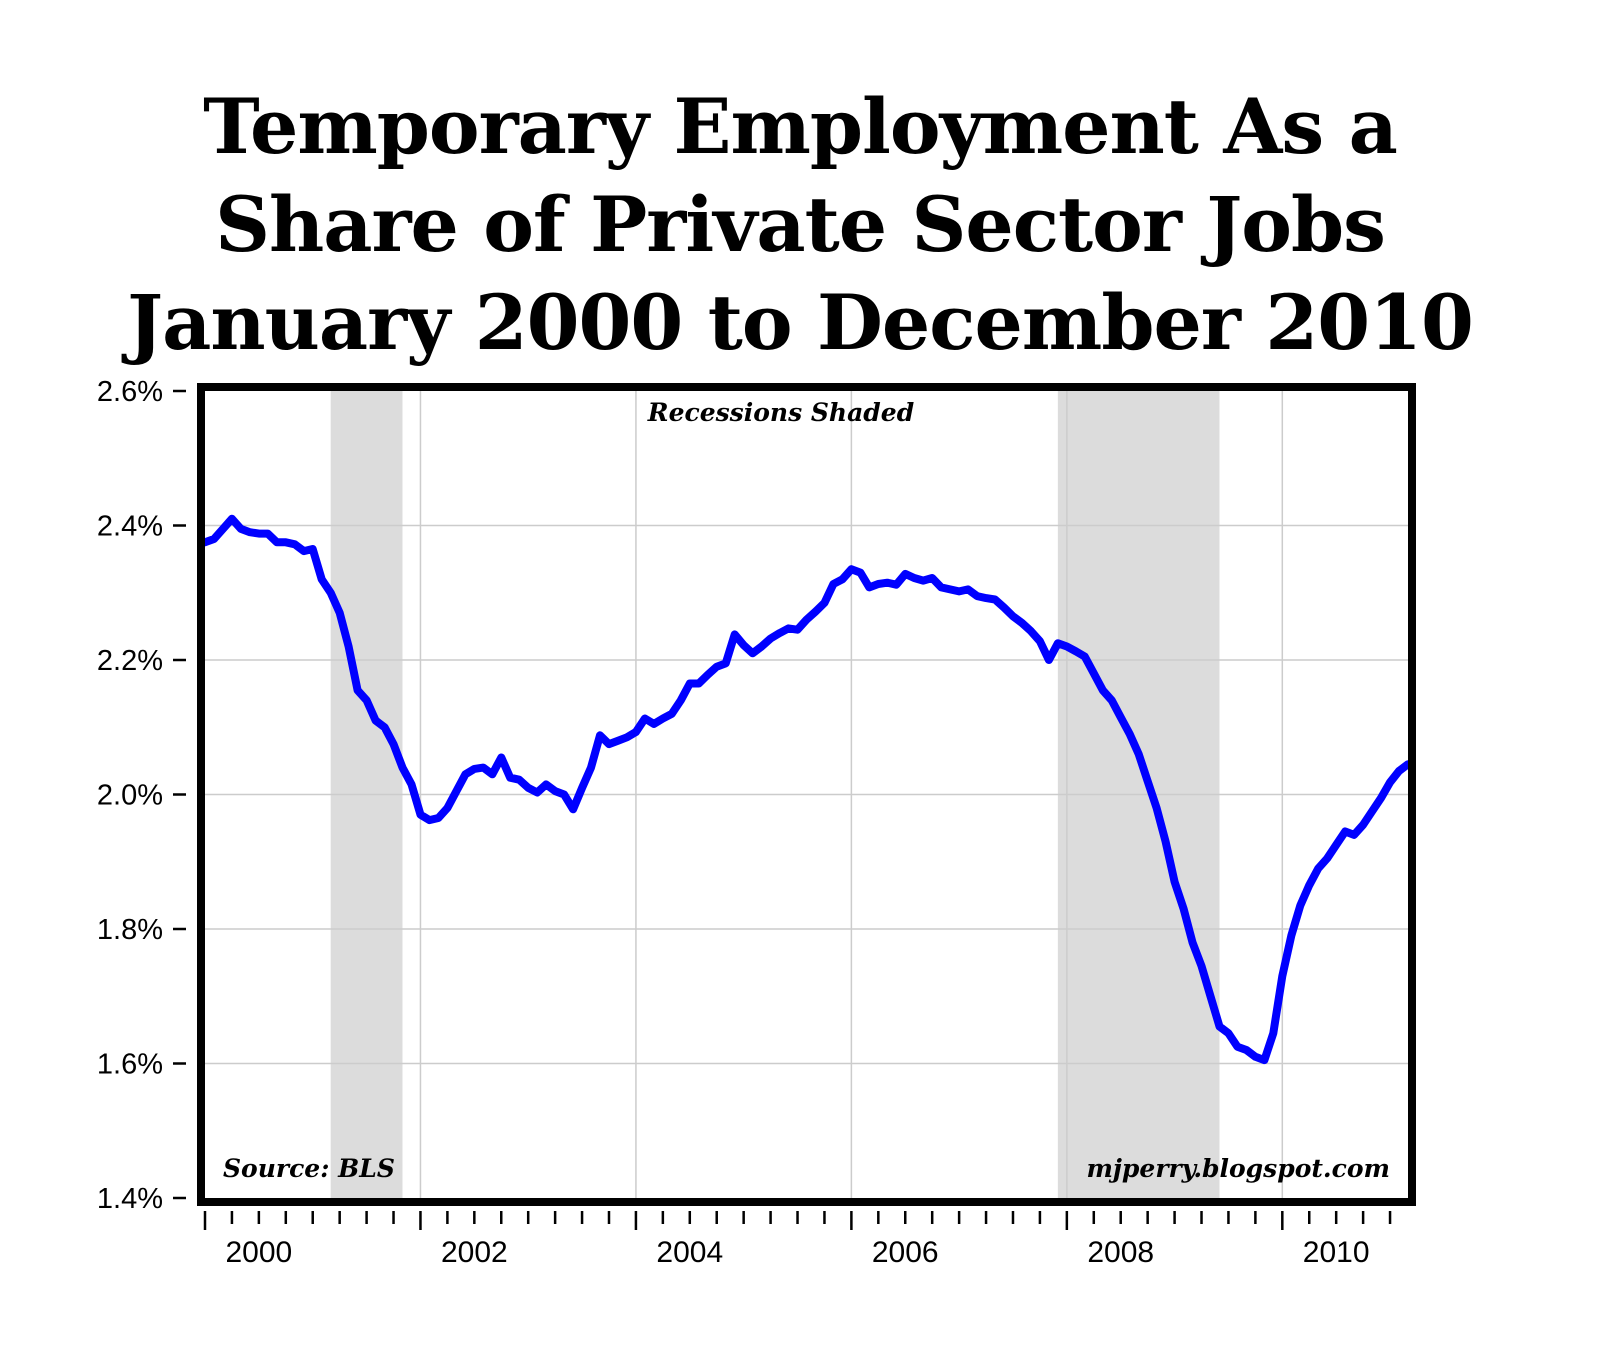 The width and height of the screenshot is (1600, 1371). I want to click on title-line: Share of Private Sector Jobs, so click(800, 224).